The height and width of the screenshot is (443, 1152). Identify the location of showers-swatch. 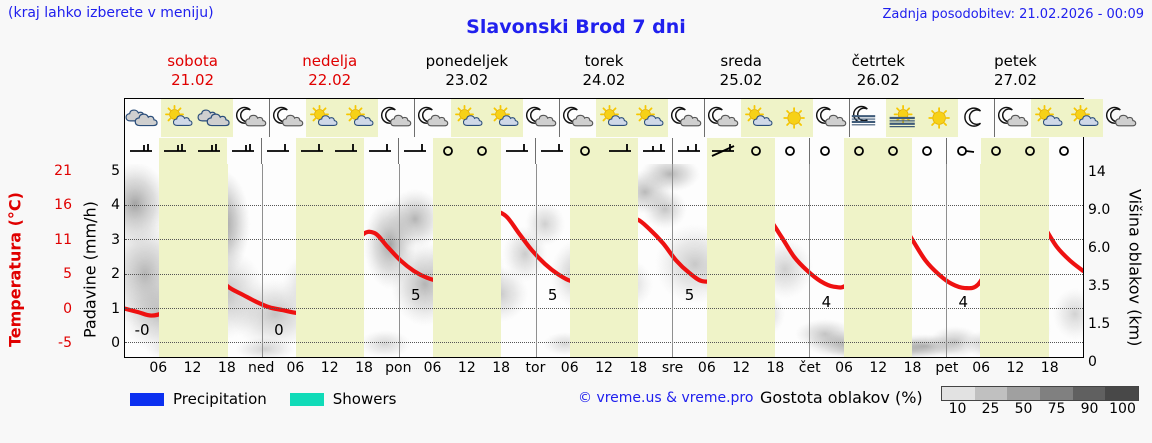
(306, 399).